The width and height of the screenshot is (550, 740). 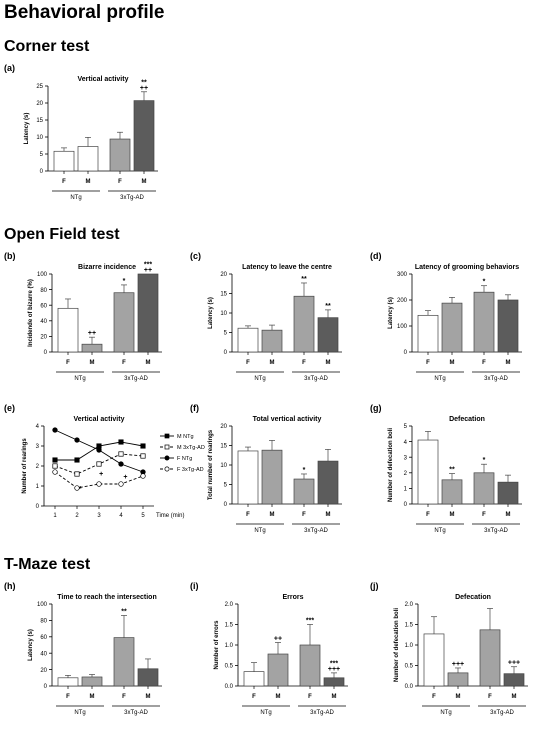 I want to click on y-tick-label: 1, so click(x=38, y=487).